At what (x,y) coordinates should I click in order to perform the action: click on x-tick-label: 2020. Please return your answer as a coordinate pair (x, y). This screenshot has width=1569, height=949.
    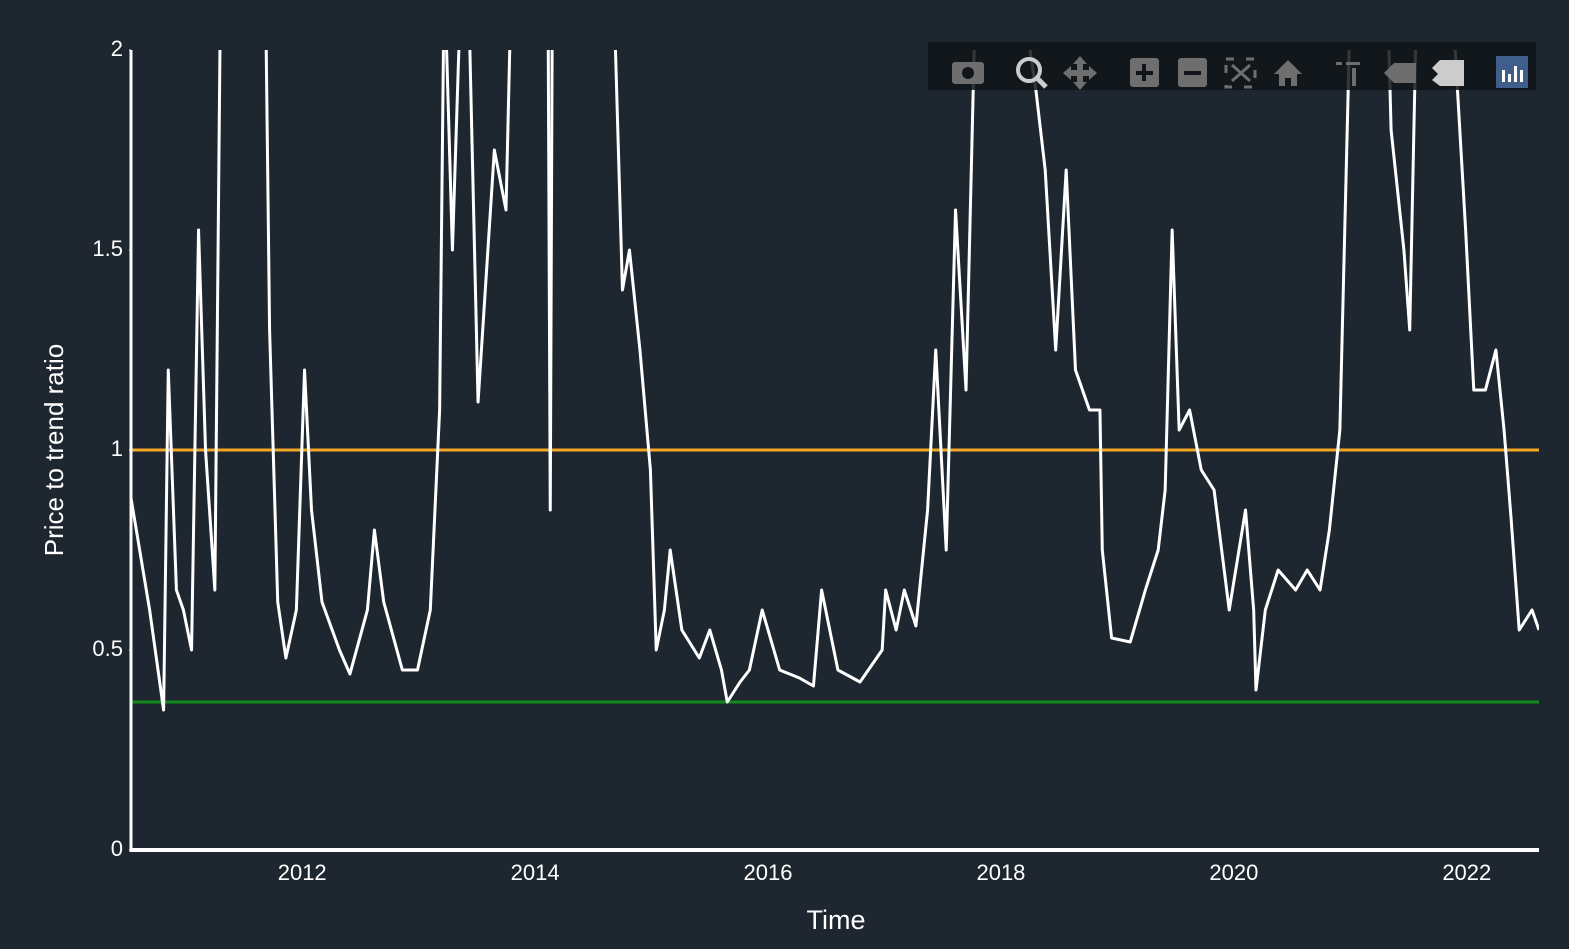
    Looking at the image, I should click on (1233, 872).